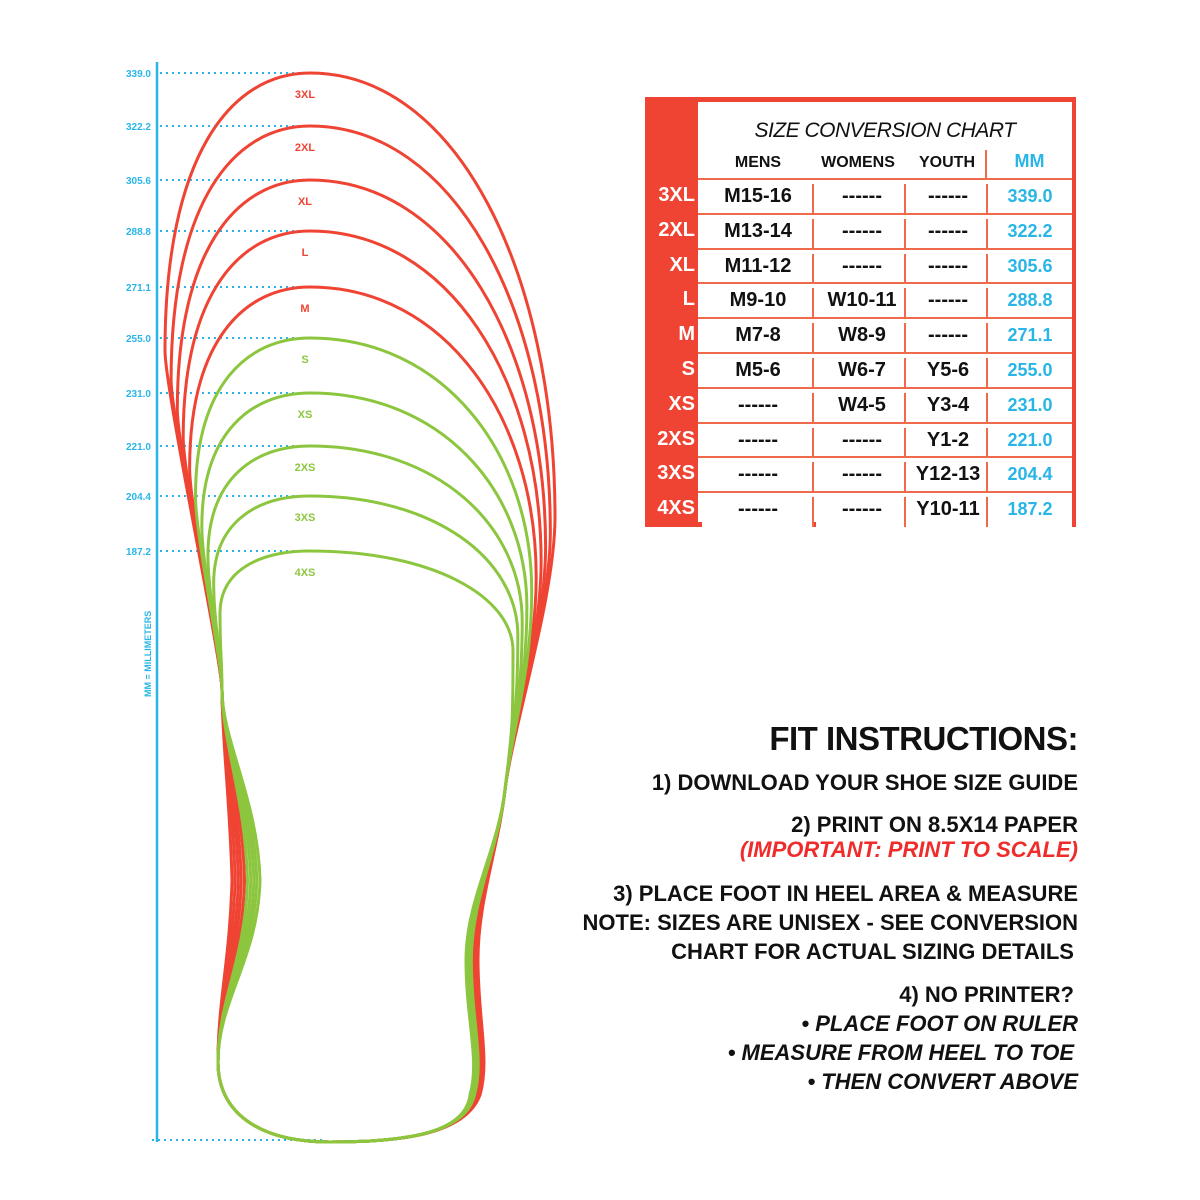  What do you see at coordinates (304, 309) in the screenshot?
I see `outline-label-m: M` at bounding box center [304, 309].